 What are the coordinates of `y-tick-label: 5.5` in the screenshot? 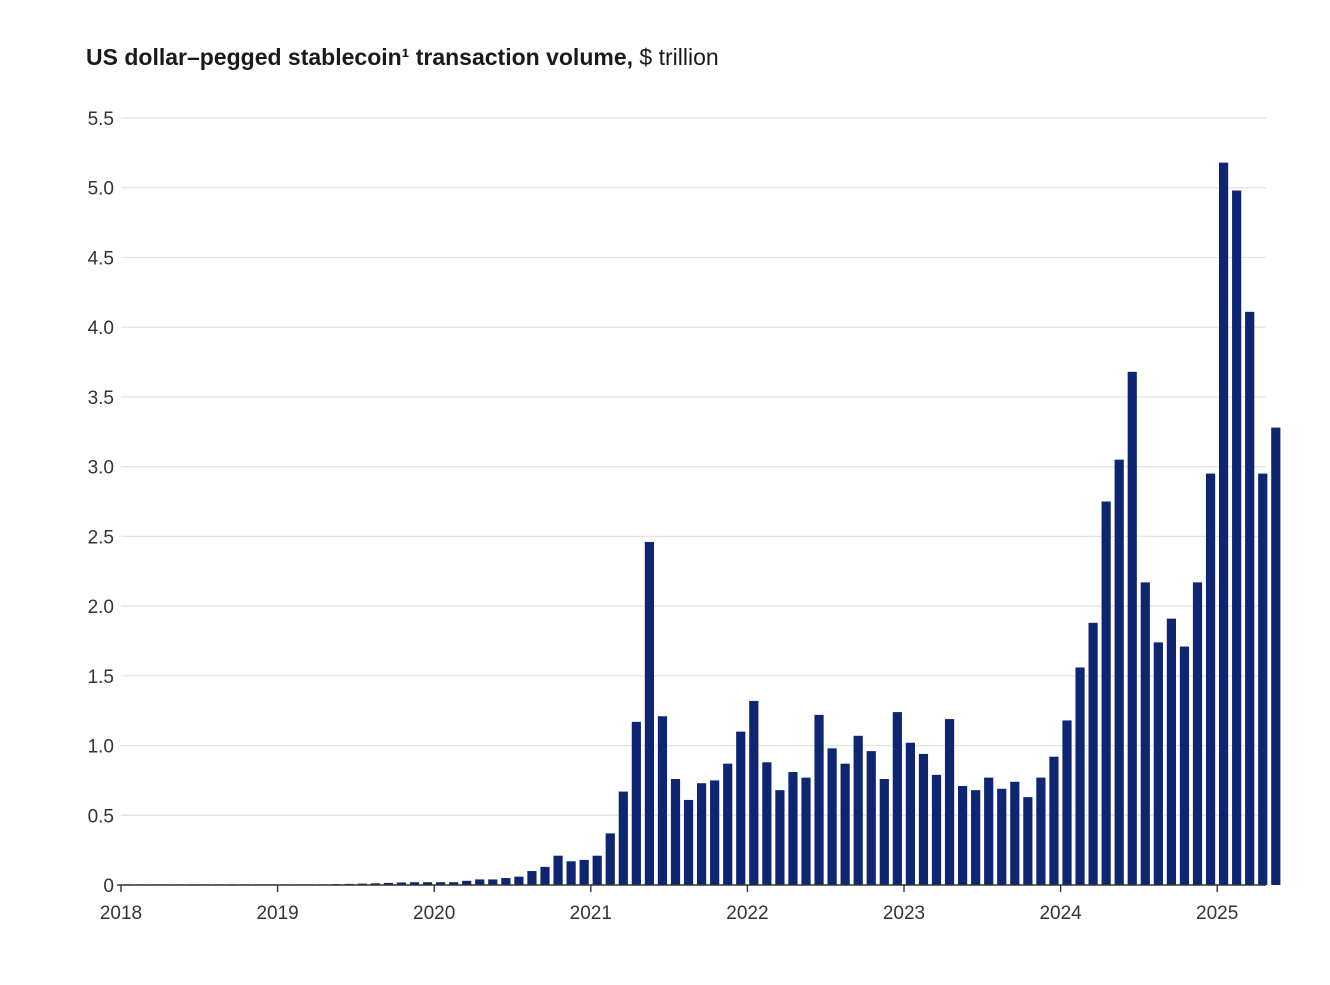 It's located at (101, 119).